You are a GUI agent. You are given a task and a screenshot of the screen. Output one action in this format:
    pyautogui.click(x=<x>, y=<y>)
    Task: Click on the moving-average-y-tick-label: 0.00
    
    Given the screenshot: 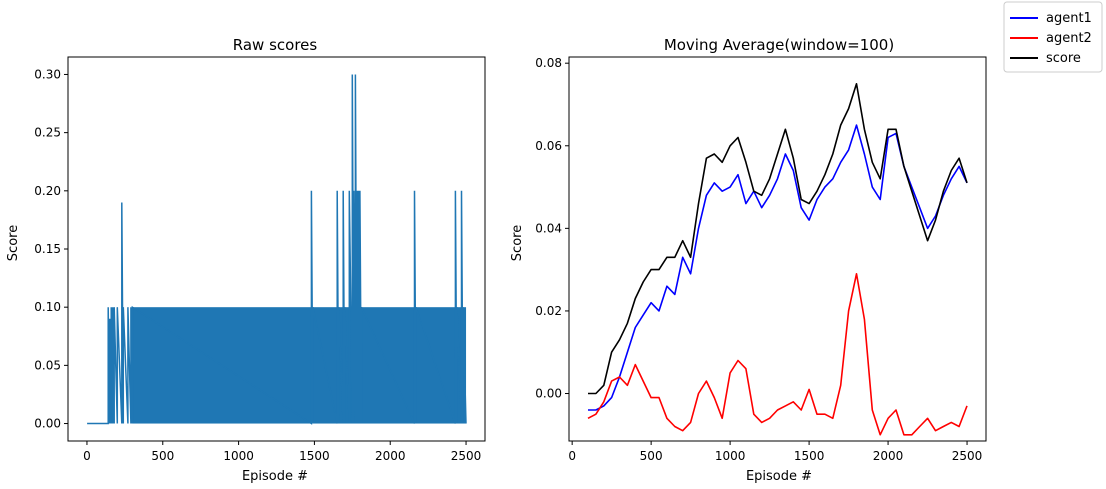 What is the action you would take?
    pyautogui.click(x=548, y=394)
    